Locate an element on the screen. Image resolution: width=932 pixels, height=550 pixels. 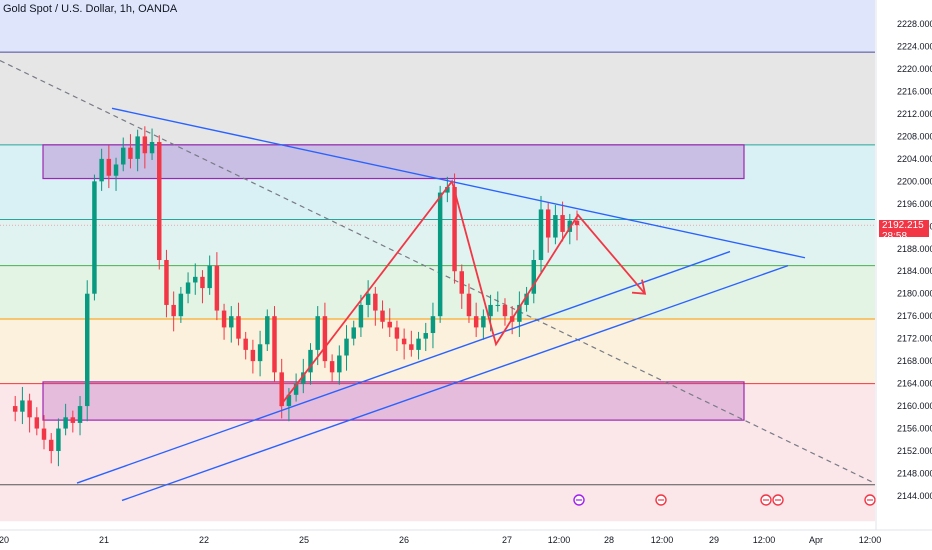
y-tick-label: 2196.000 is located at coordinates (914, 204).